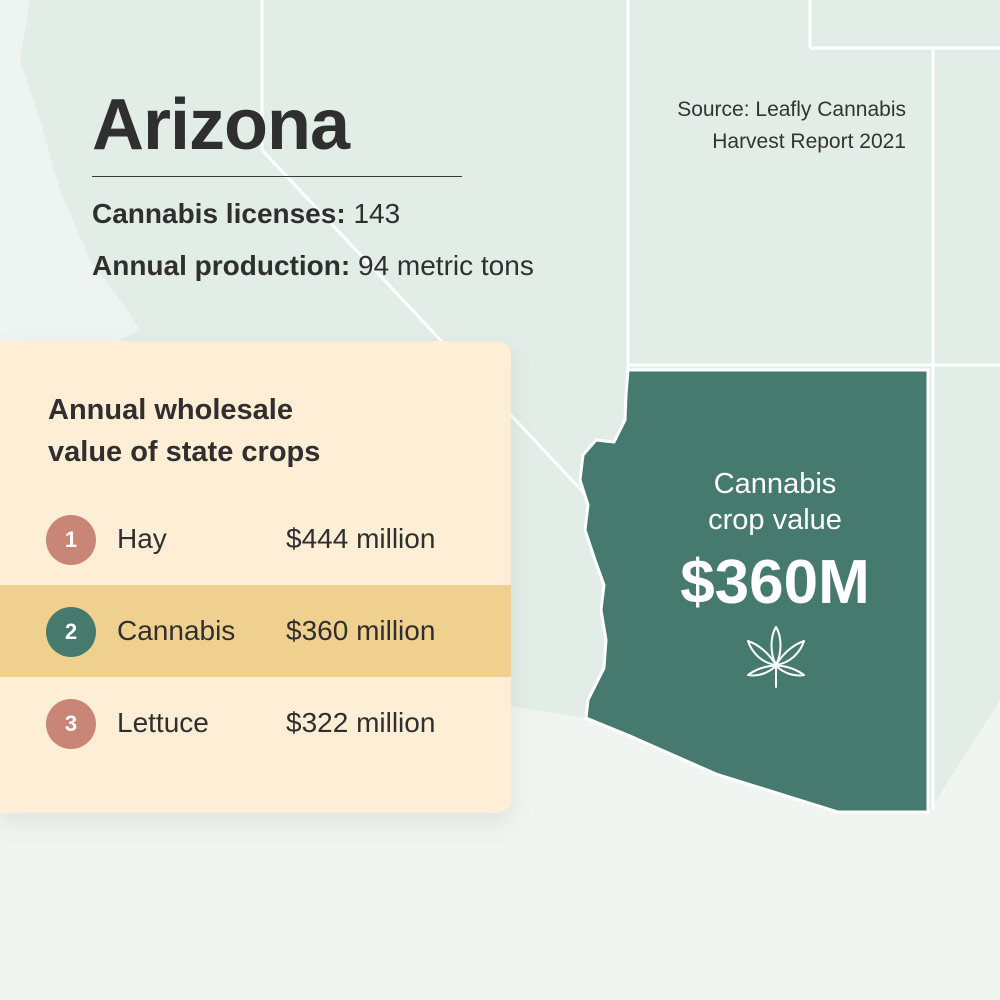 The width and height of the screenshot is (1000, 1000). What do you see at coordinates (361, 630) in the screenshot?
I see `crop-value: $360 million` at bounding box center [361, 630].